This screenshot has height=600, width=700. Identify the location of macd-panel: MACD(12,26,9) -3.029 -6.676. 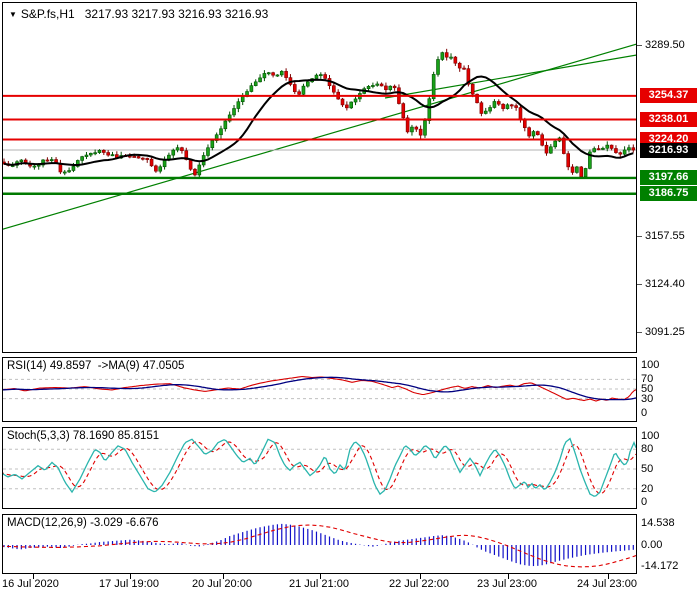
(319, 544).